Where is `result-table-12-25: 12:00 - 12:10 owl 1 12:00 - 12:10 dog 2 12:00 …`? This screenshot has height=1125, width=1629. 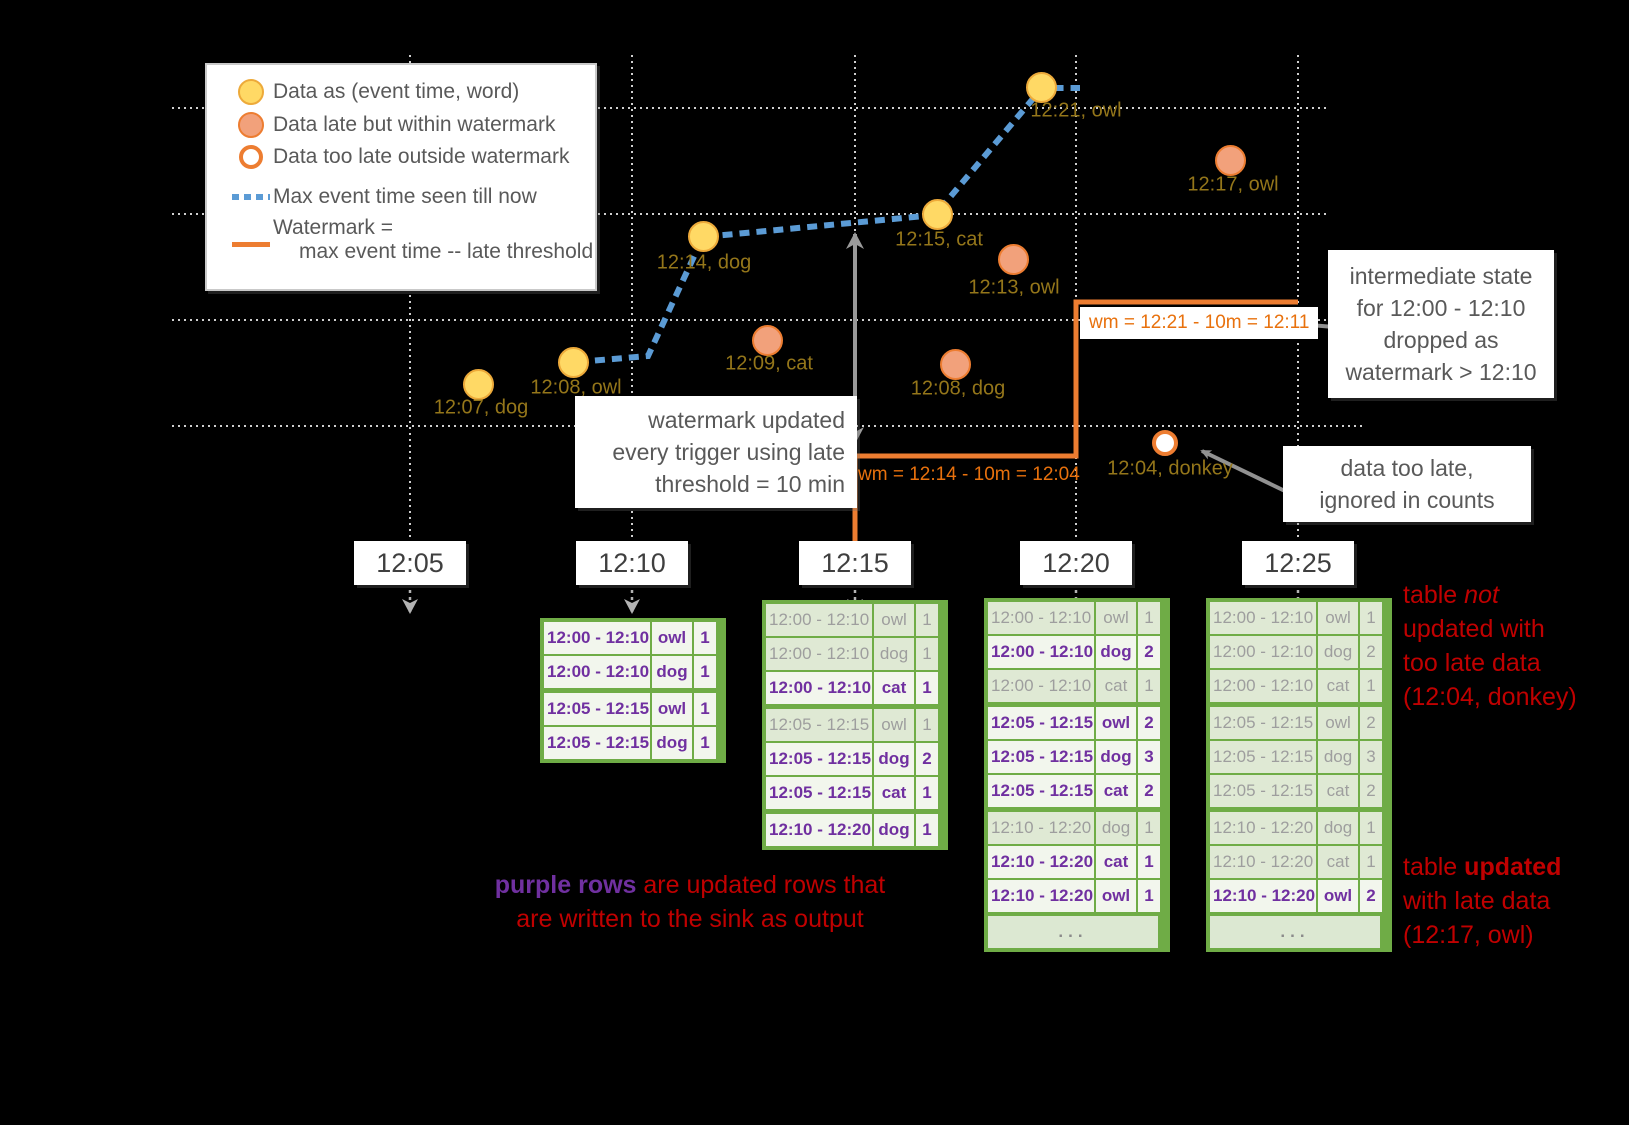
result-table-12-25: 12:00 - 12:10 owl 1 12:00 - 12:10 dog 2 12:00 … is located at coordinates (1299, 775).